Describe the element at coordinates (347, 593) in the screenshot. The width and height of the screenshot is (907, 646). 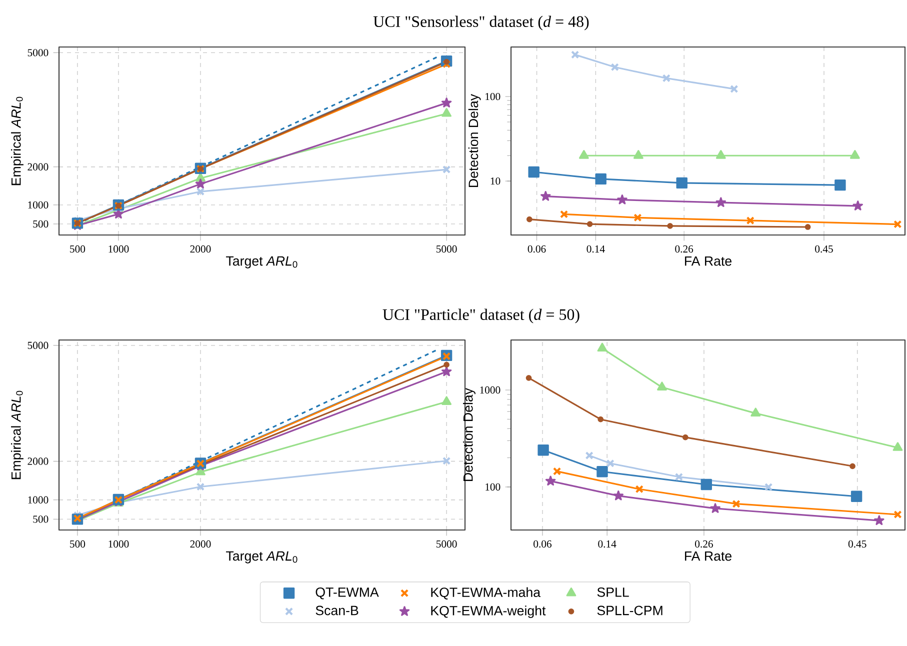
I see `legend-label: QT-EWMA` at that location.